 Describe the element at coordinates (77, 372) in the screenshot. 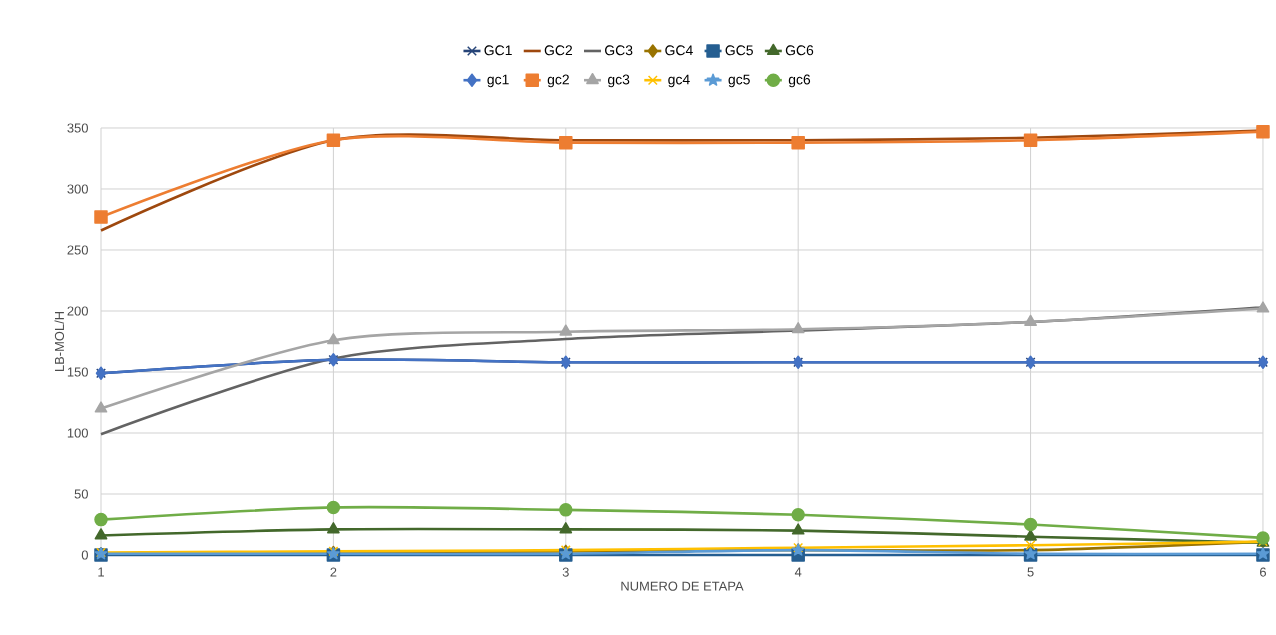

I see `y-tick-label: 150` at that location.